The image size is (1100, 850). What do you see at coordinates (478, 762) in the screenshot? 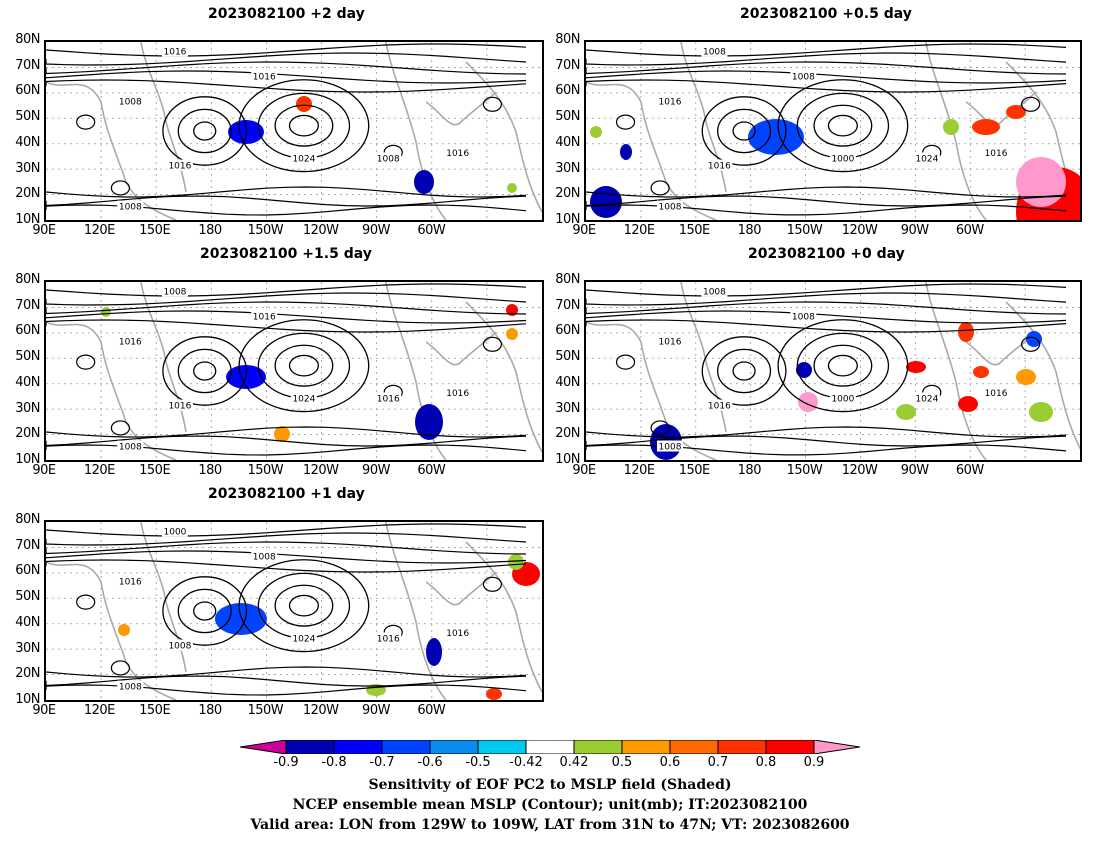
I see `colorbar-tick-label: -0.5` at bounding box center [478, 762].